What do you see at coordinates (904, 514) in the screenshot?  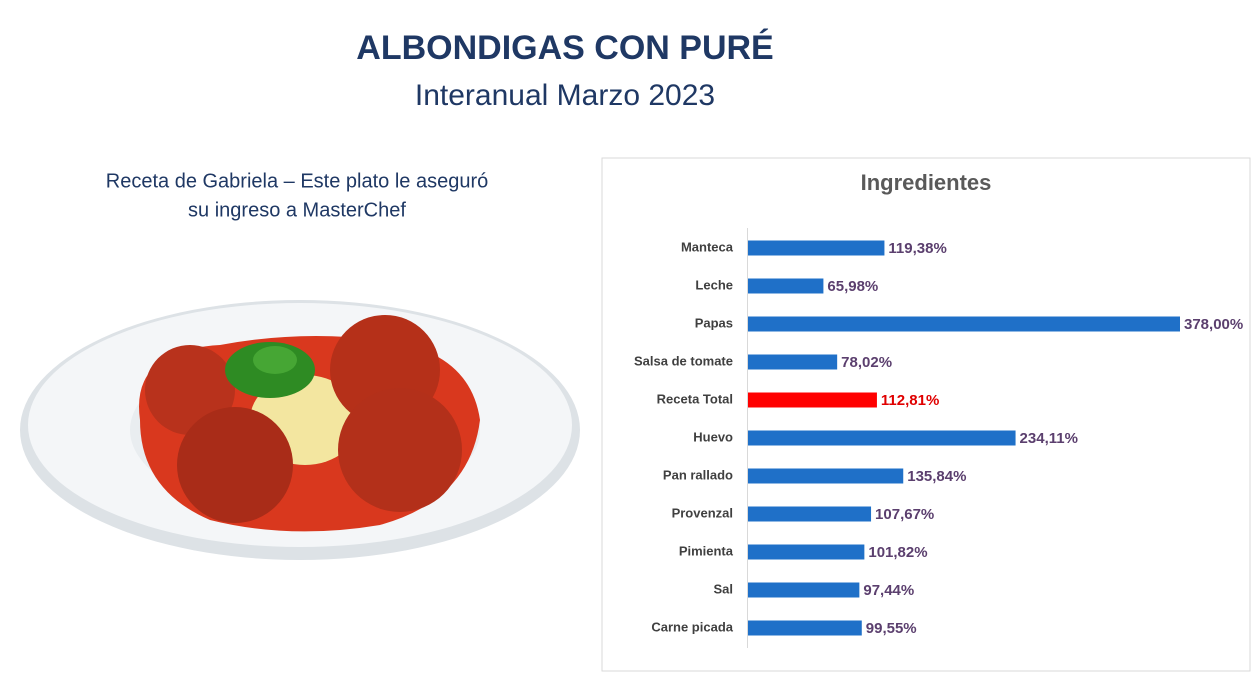 I see `value-label: 107,67%` at bounding box center [904, 514].